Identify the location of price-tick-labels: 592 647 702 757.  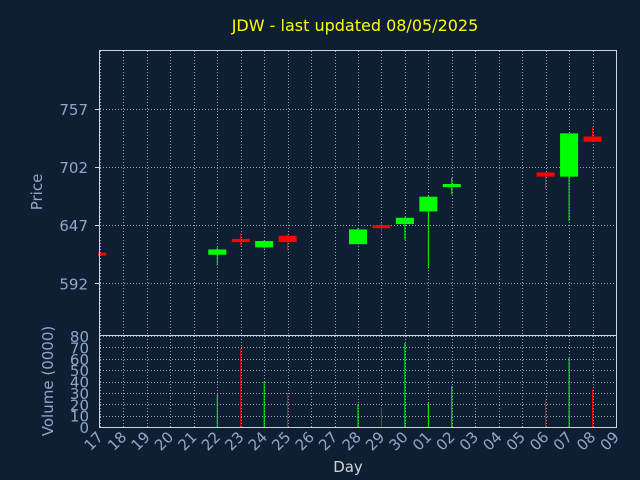
(79, 197).